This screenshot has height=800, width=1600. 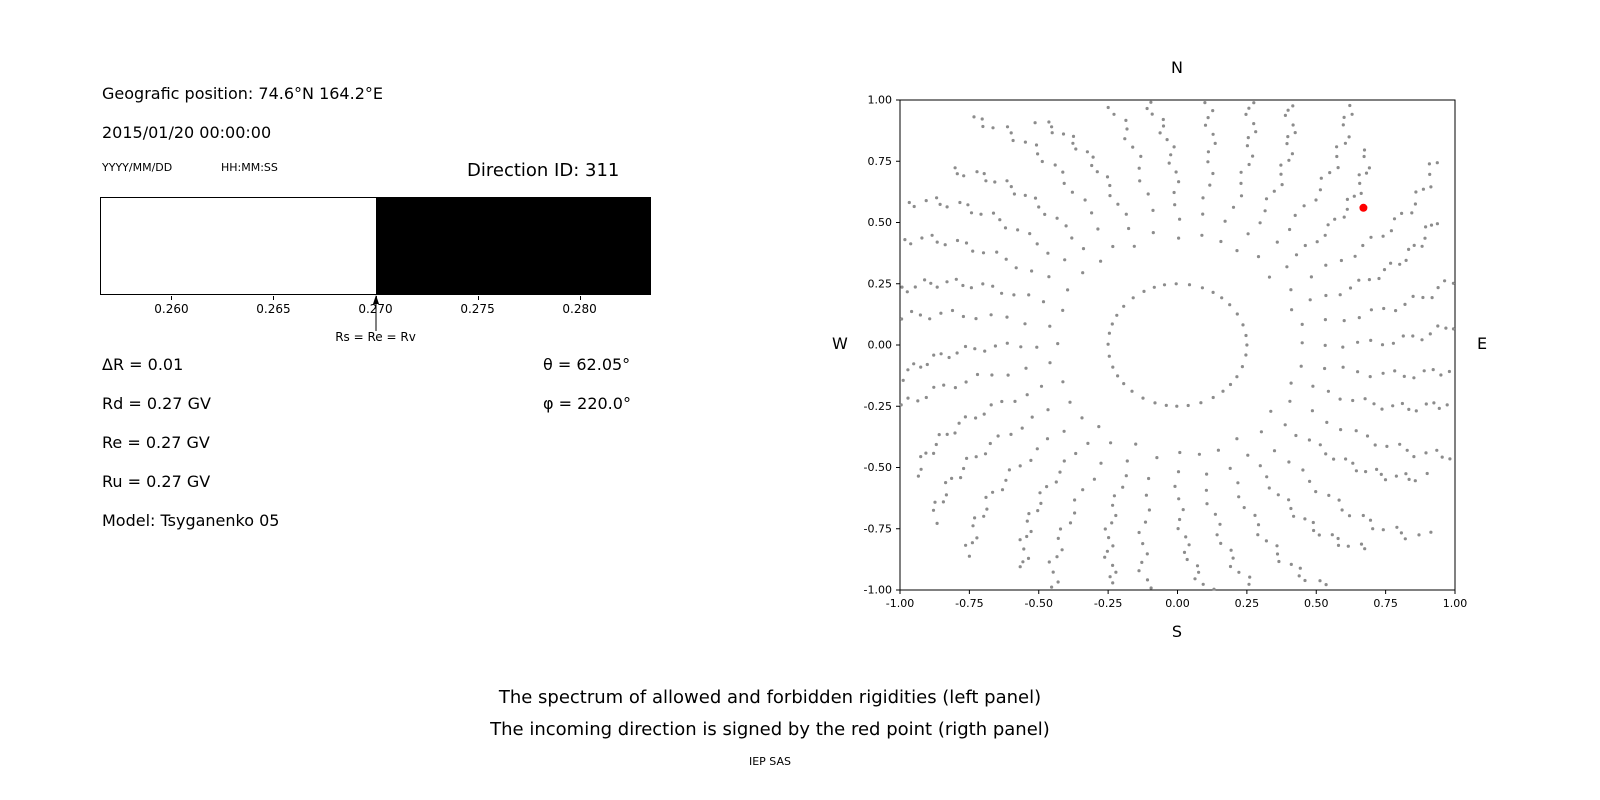 I want to click on spectrum-tick, so click(x=580, y=298).